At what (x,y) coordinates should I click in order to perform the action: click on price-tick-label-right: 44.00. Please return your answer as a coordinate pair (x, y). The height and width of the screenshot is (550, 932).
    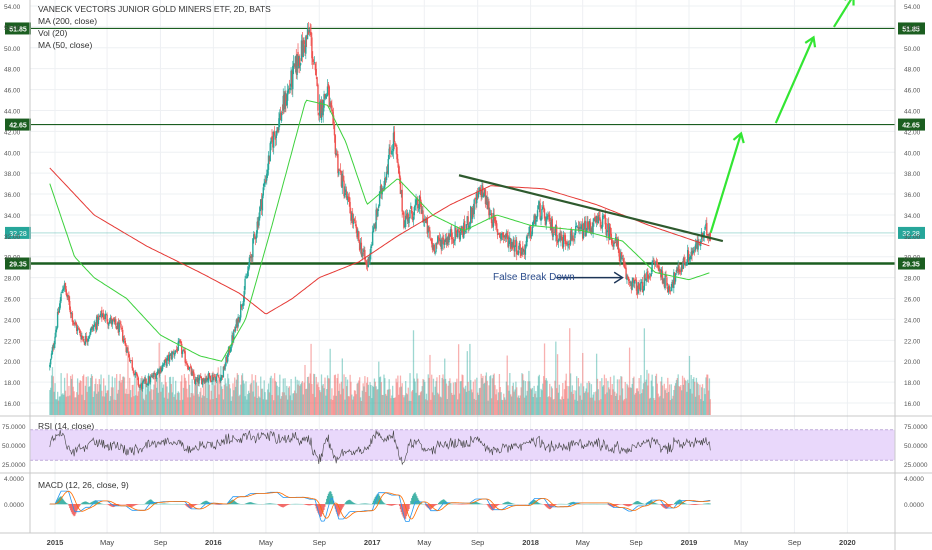
    Looking at the image, I should click on (912, 111).